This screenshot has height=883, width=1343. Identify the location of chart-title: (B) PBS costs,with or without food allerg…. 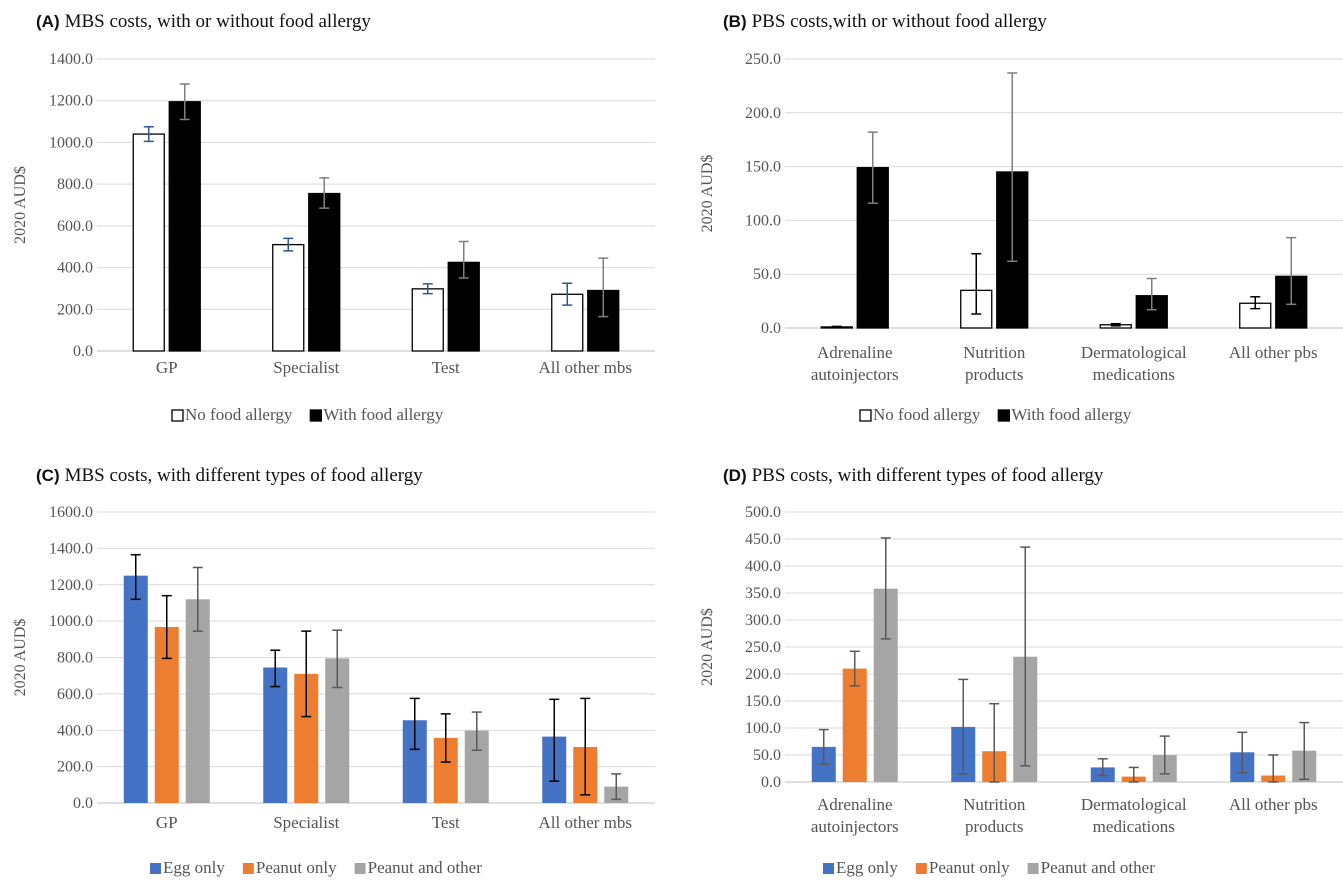
(885, 21).